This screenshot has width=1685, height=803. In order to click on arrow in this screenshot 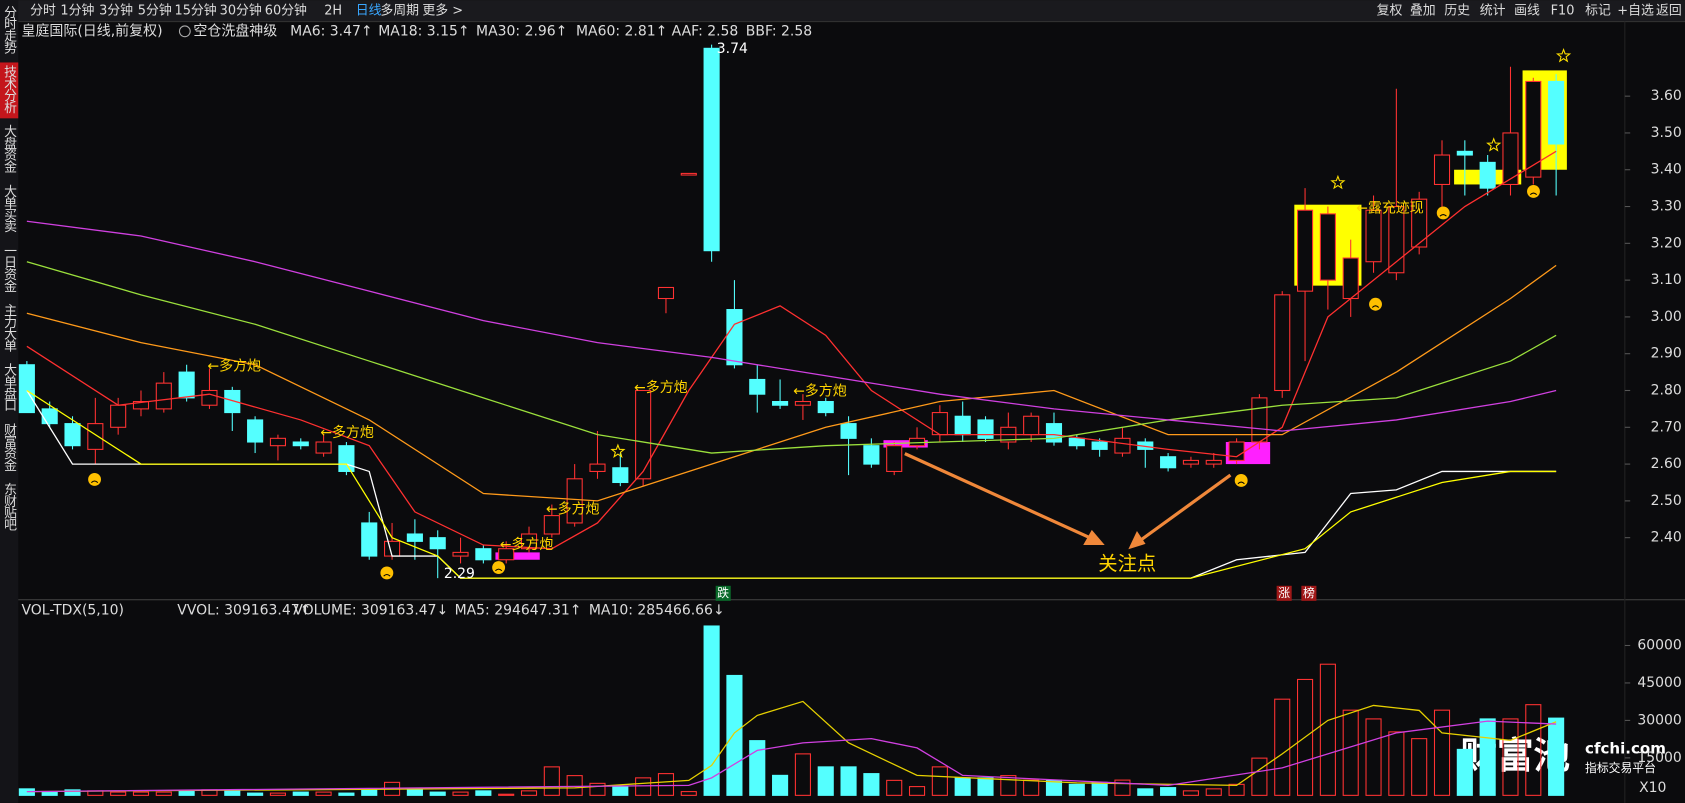, I will do `click(999, 497)`.